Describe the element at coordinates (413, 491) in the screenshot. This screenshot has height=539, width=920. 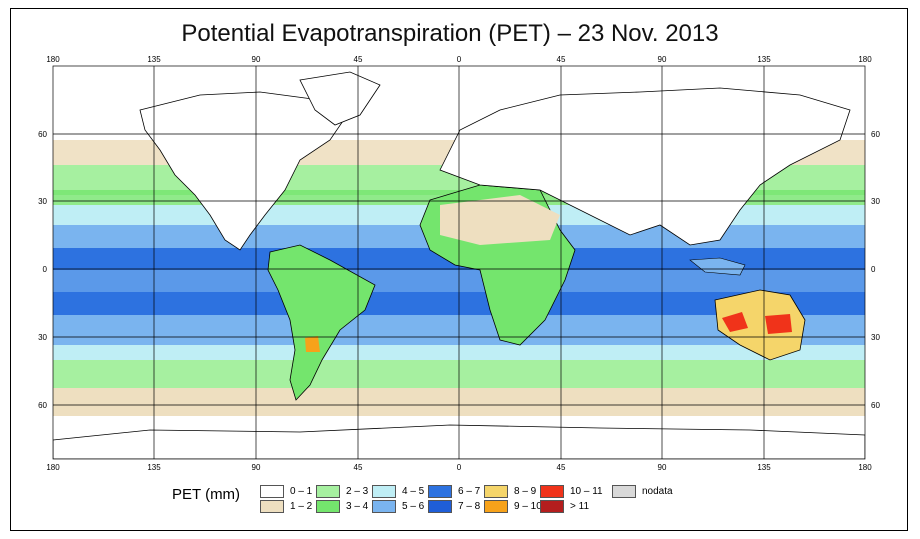
I see `legend-label: 4 – 5` at that location.